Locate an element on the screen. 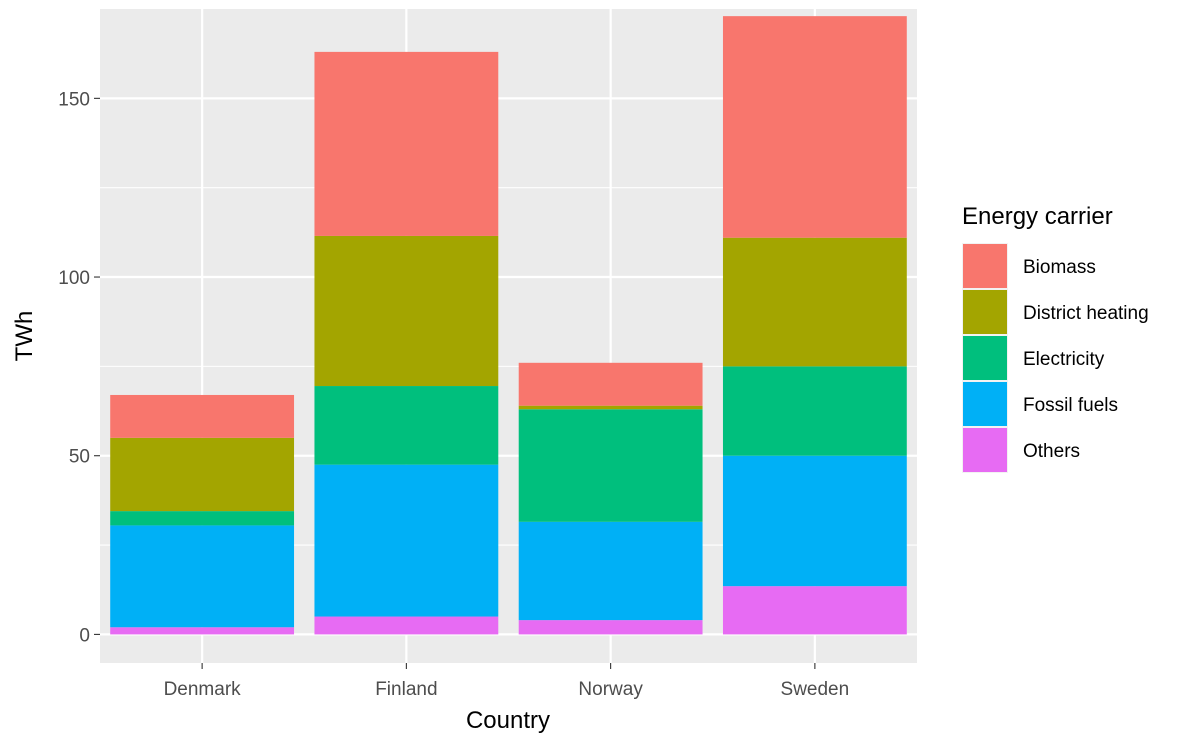  legend-label: Others is located at coordinates (1051, 451).